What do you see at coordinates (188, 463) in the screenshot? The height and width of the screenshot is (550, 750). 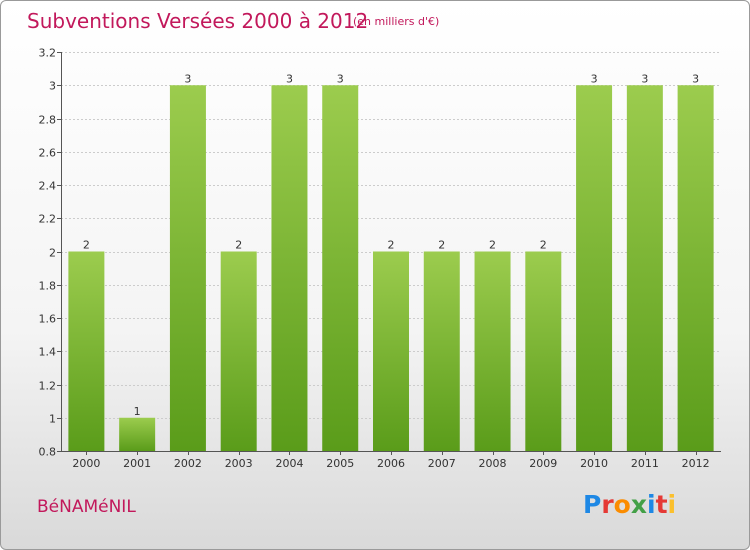 I see `x-tick-label: 2002` at bounding box center [188, 463].